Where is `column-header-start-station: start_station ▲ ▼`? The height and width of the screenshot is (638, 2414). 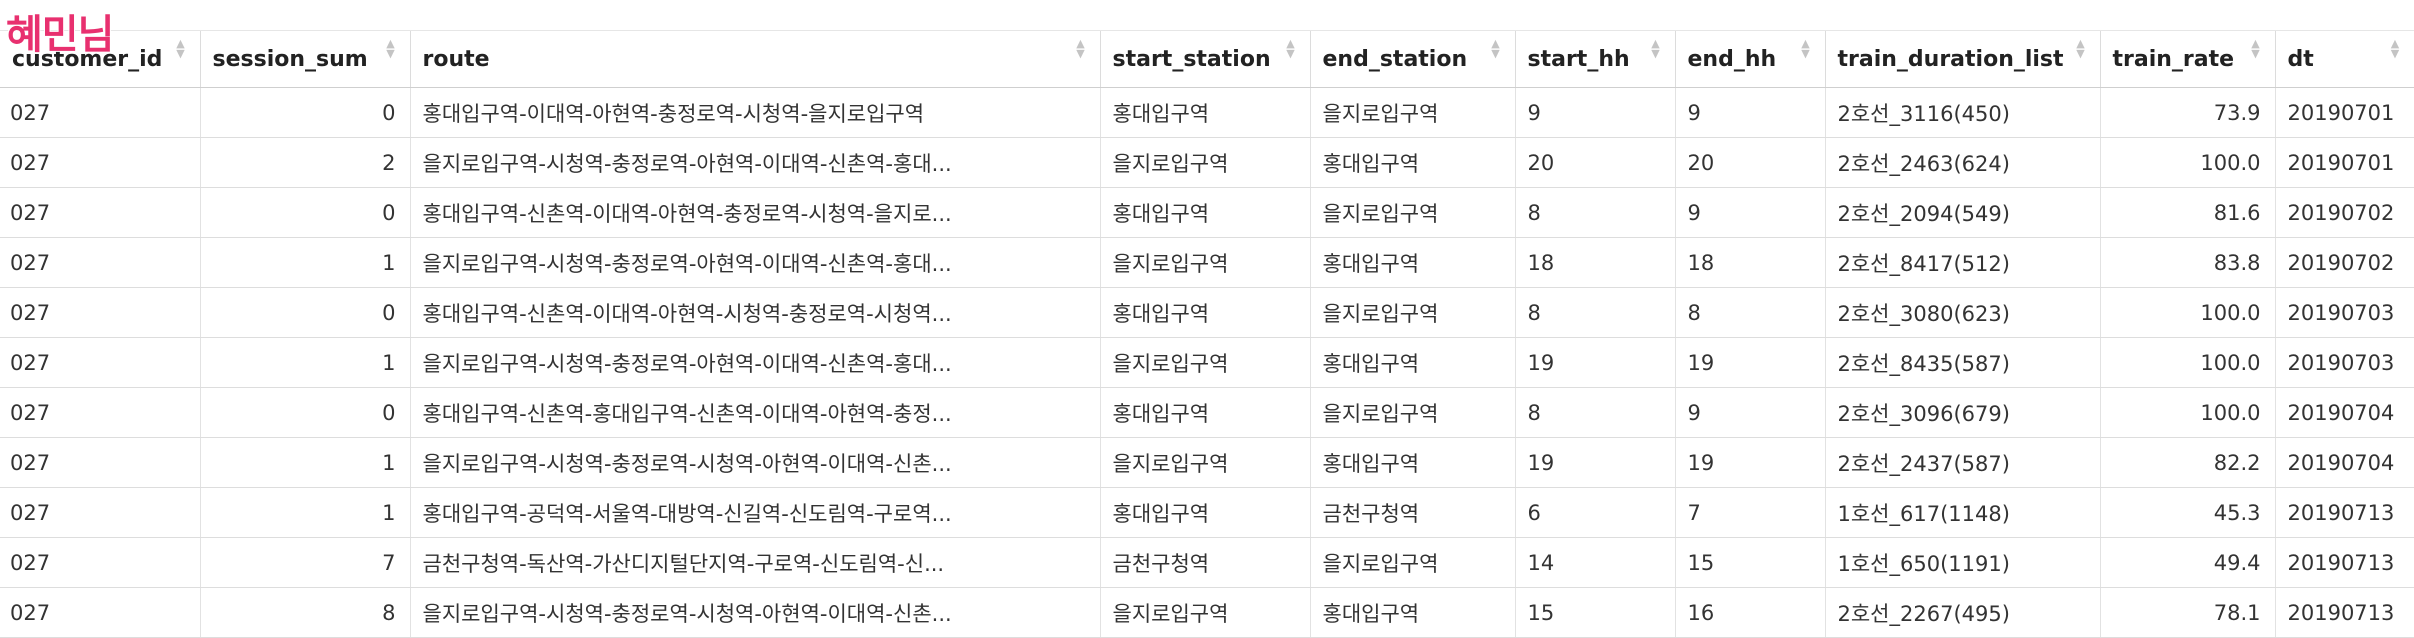 column-header-start-station: start_station ▲ ▼ is located at coordinates (1204, 59).